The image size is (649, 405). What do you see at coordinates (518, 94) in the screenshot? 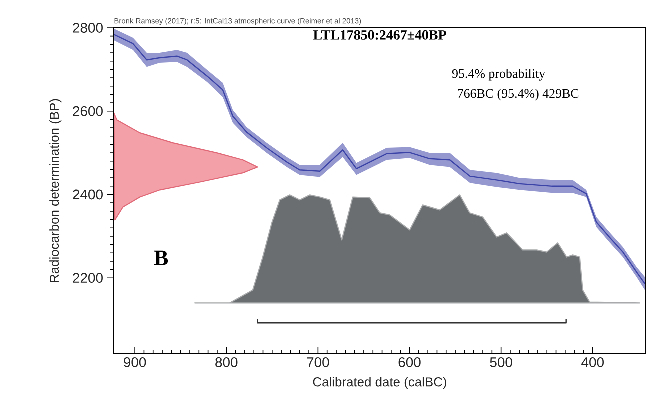
I see `annotation: 766BC (95.4%) 429BC` at bounding box center [518, 94].